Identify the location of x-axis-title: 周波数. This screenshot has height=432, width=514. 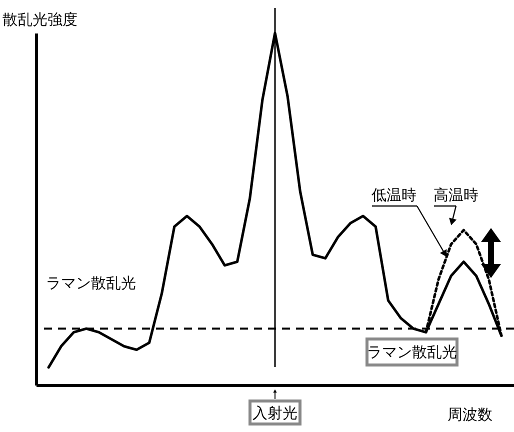
(470, 415).